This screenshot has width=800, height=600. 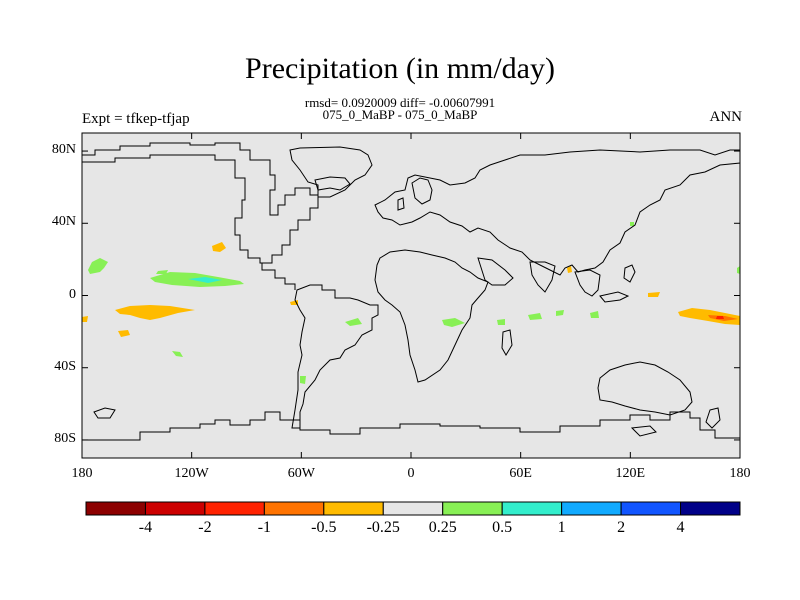 I want to click on lon-tick-label: 60E, so click(x=520, y=473).